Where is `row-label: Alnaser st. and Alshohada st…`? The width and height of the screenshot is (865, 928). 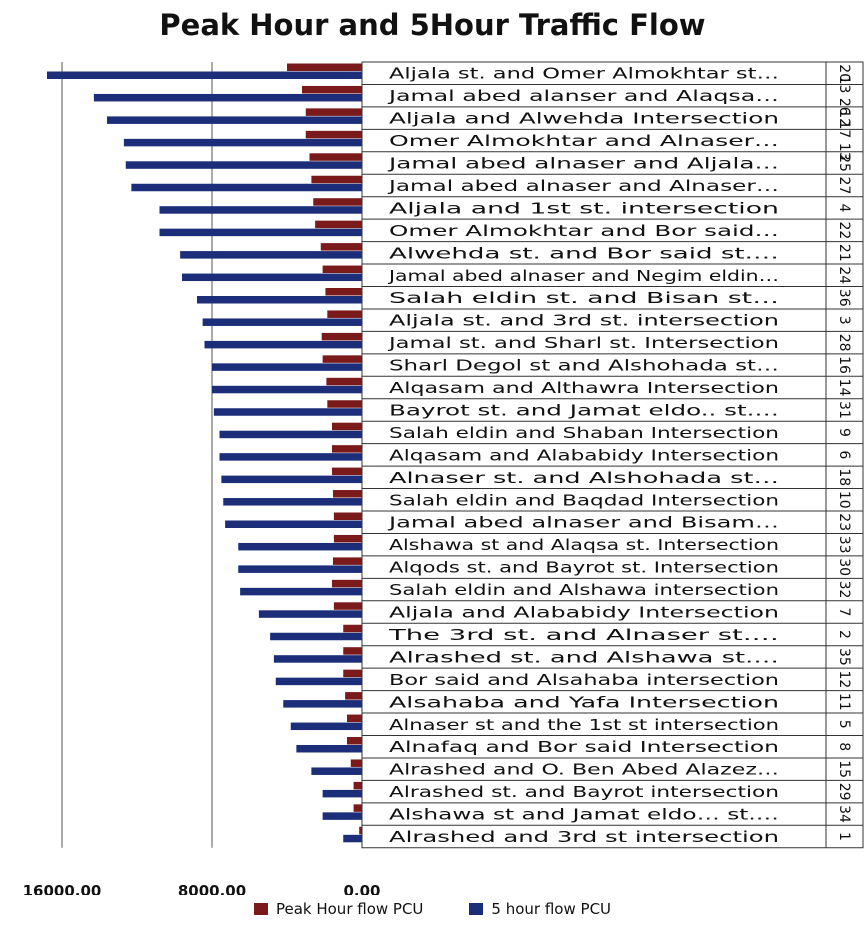 row-label: Alnaser st. and Alshohada st… is located at coordinates (584, 478).